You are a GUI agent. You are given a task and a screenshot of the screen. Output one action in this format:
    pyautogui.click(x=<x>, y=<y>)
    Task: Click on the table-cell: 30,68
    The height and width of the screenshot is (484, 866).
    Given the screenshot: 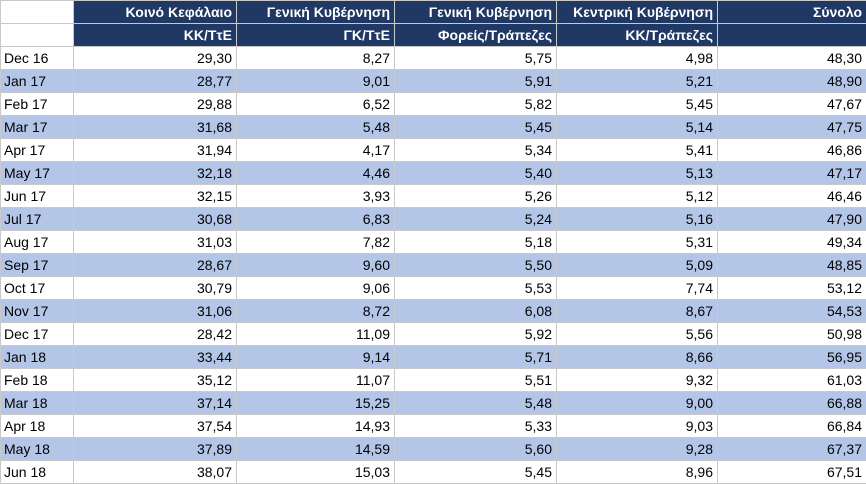 What is the action you would take?
    pyautogui.click(x=155, y=219)
    